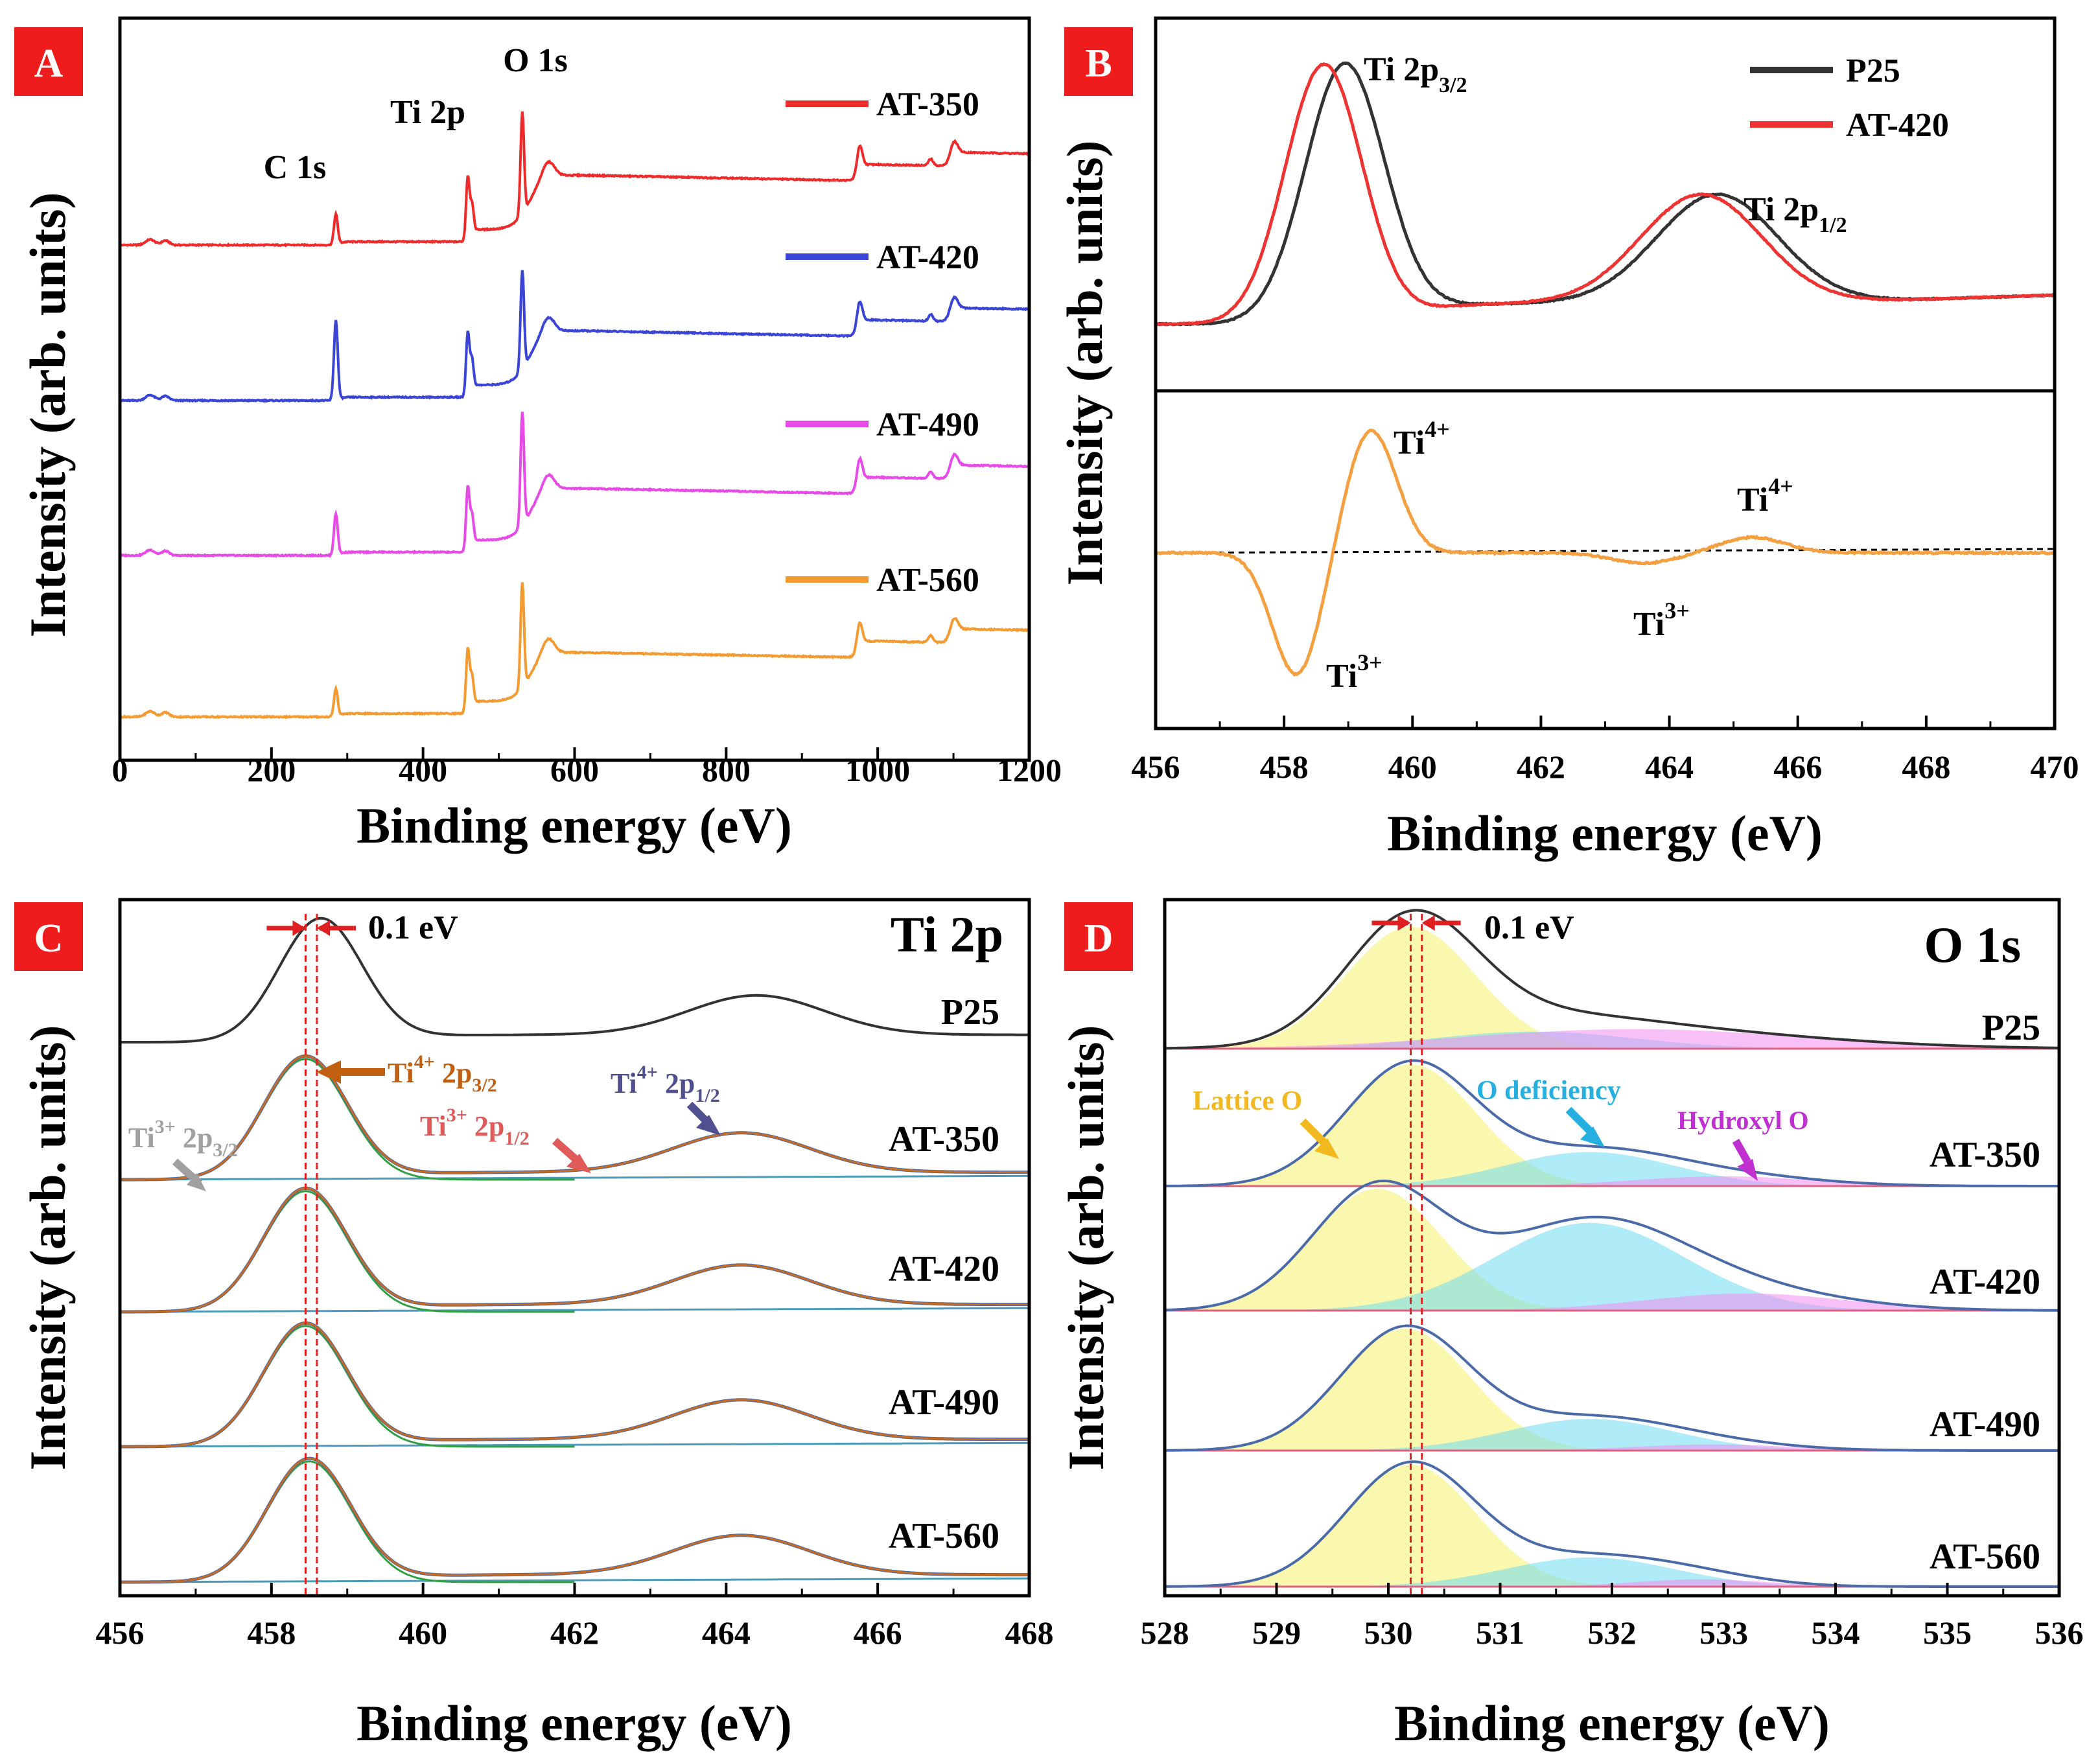 This screenshot has height=1761, width=2100. I want to click on panel-d-badge: D, so click(1098, 936).